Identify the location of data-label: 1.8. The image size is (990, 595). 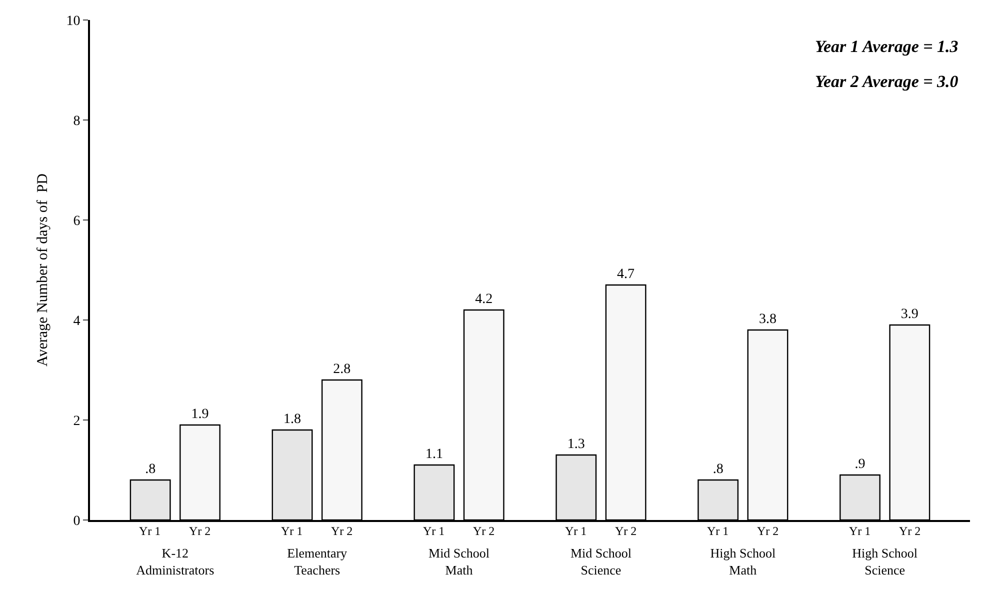
(293, 419).